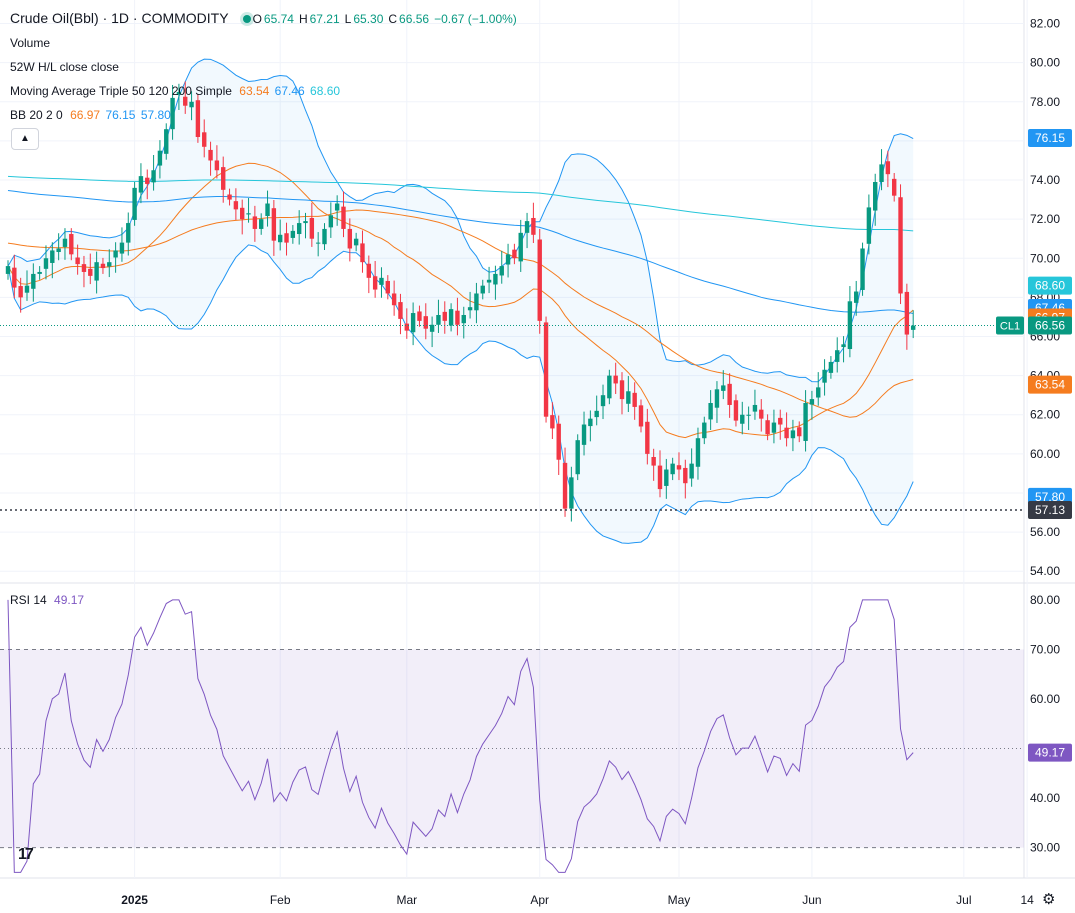 The height and width of the screenshot is (913, 1075). What do you see at coordinates (348, 19) in the screenshot?
I see `ohlc-key: L` at bounding box center [348, 19].